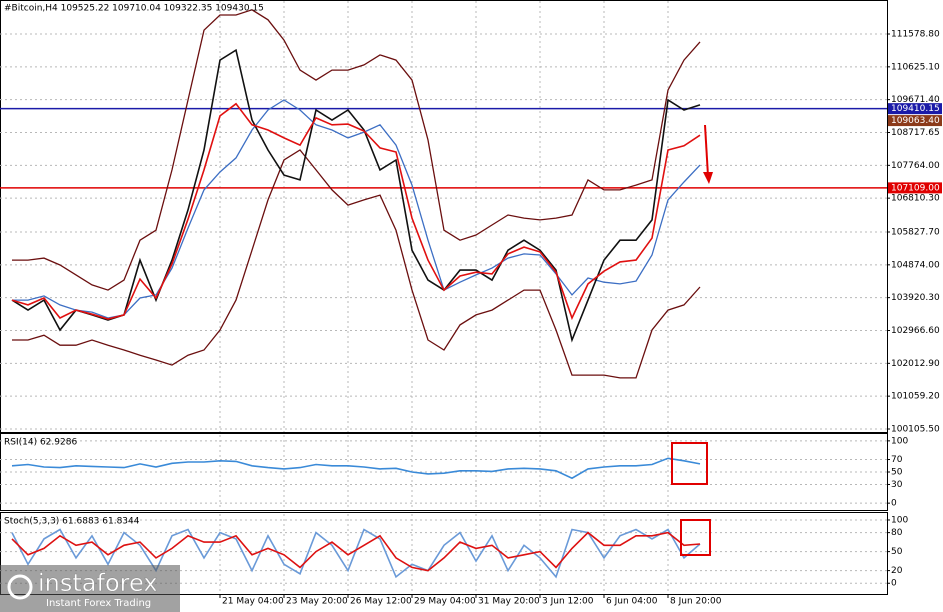 This screenshot has height=612, width=943. Describe the element at coordinates (915, 199) in the screenshot. I see `y-tick-label: 106810.30` at that location.